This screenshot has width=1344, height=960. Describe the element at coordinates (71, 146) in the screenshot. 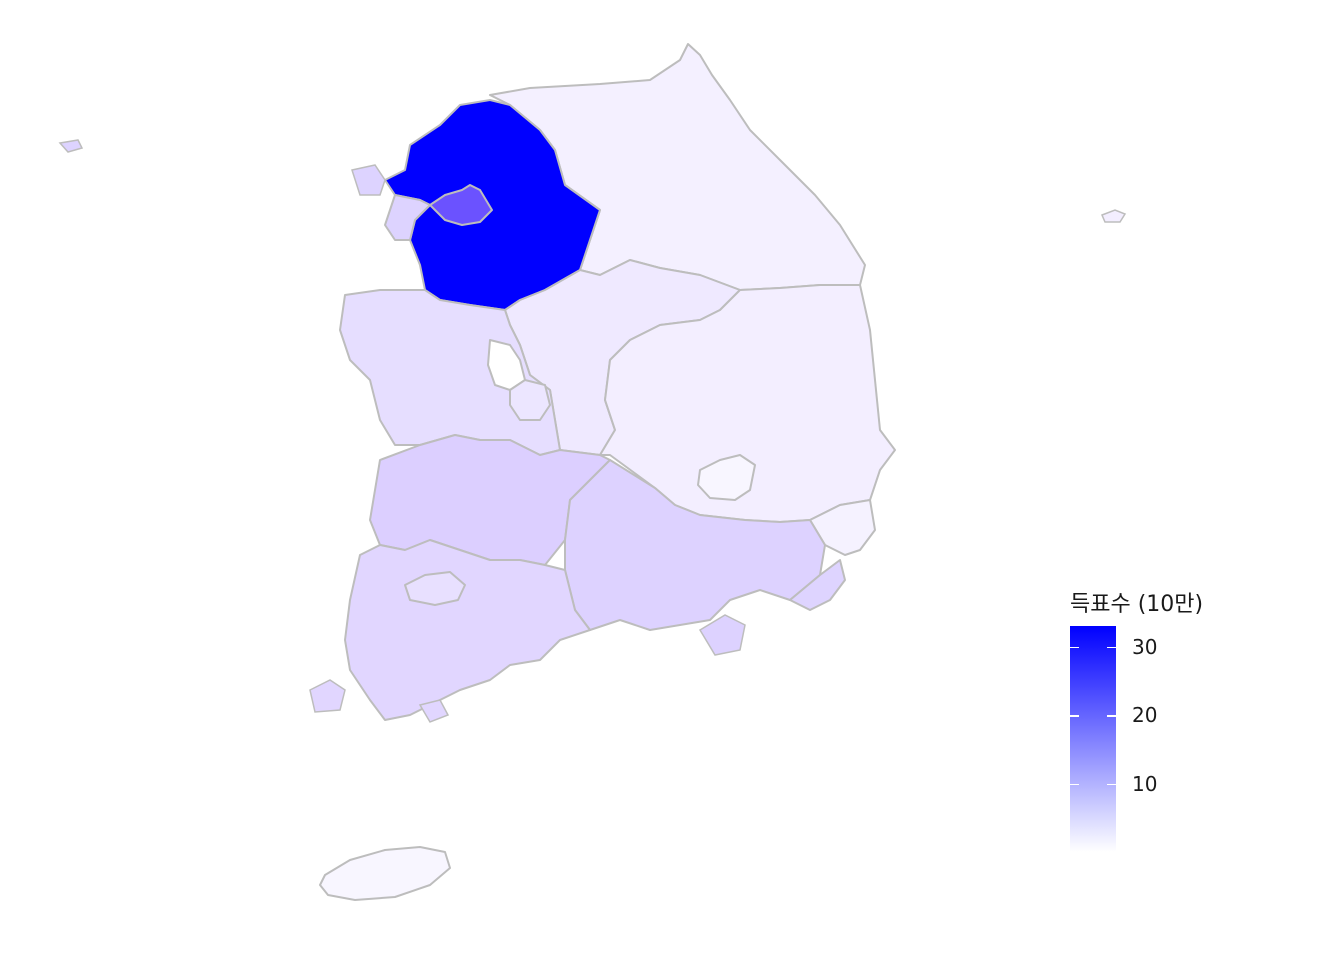

I see `island-northwest` at that location.